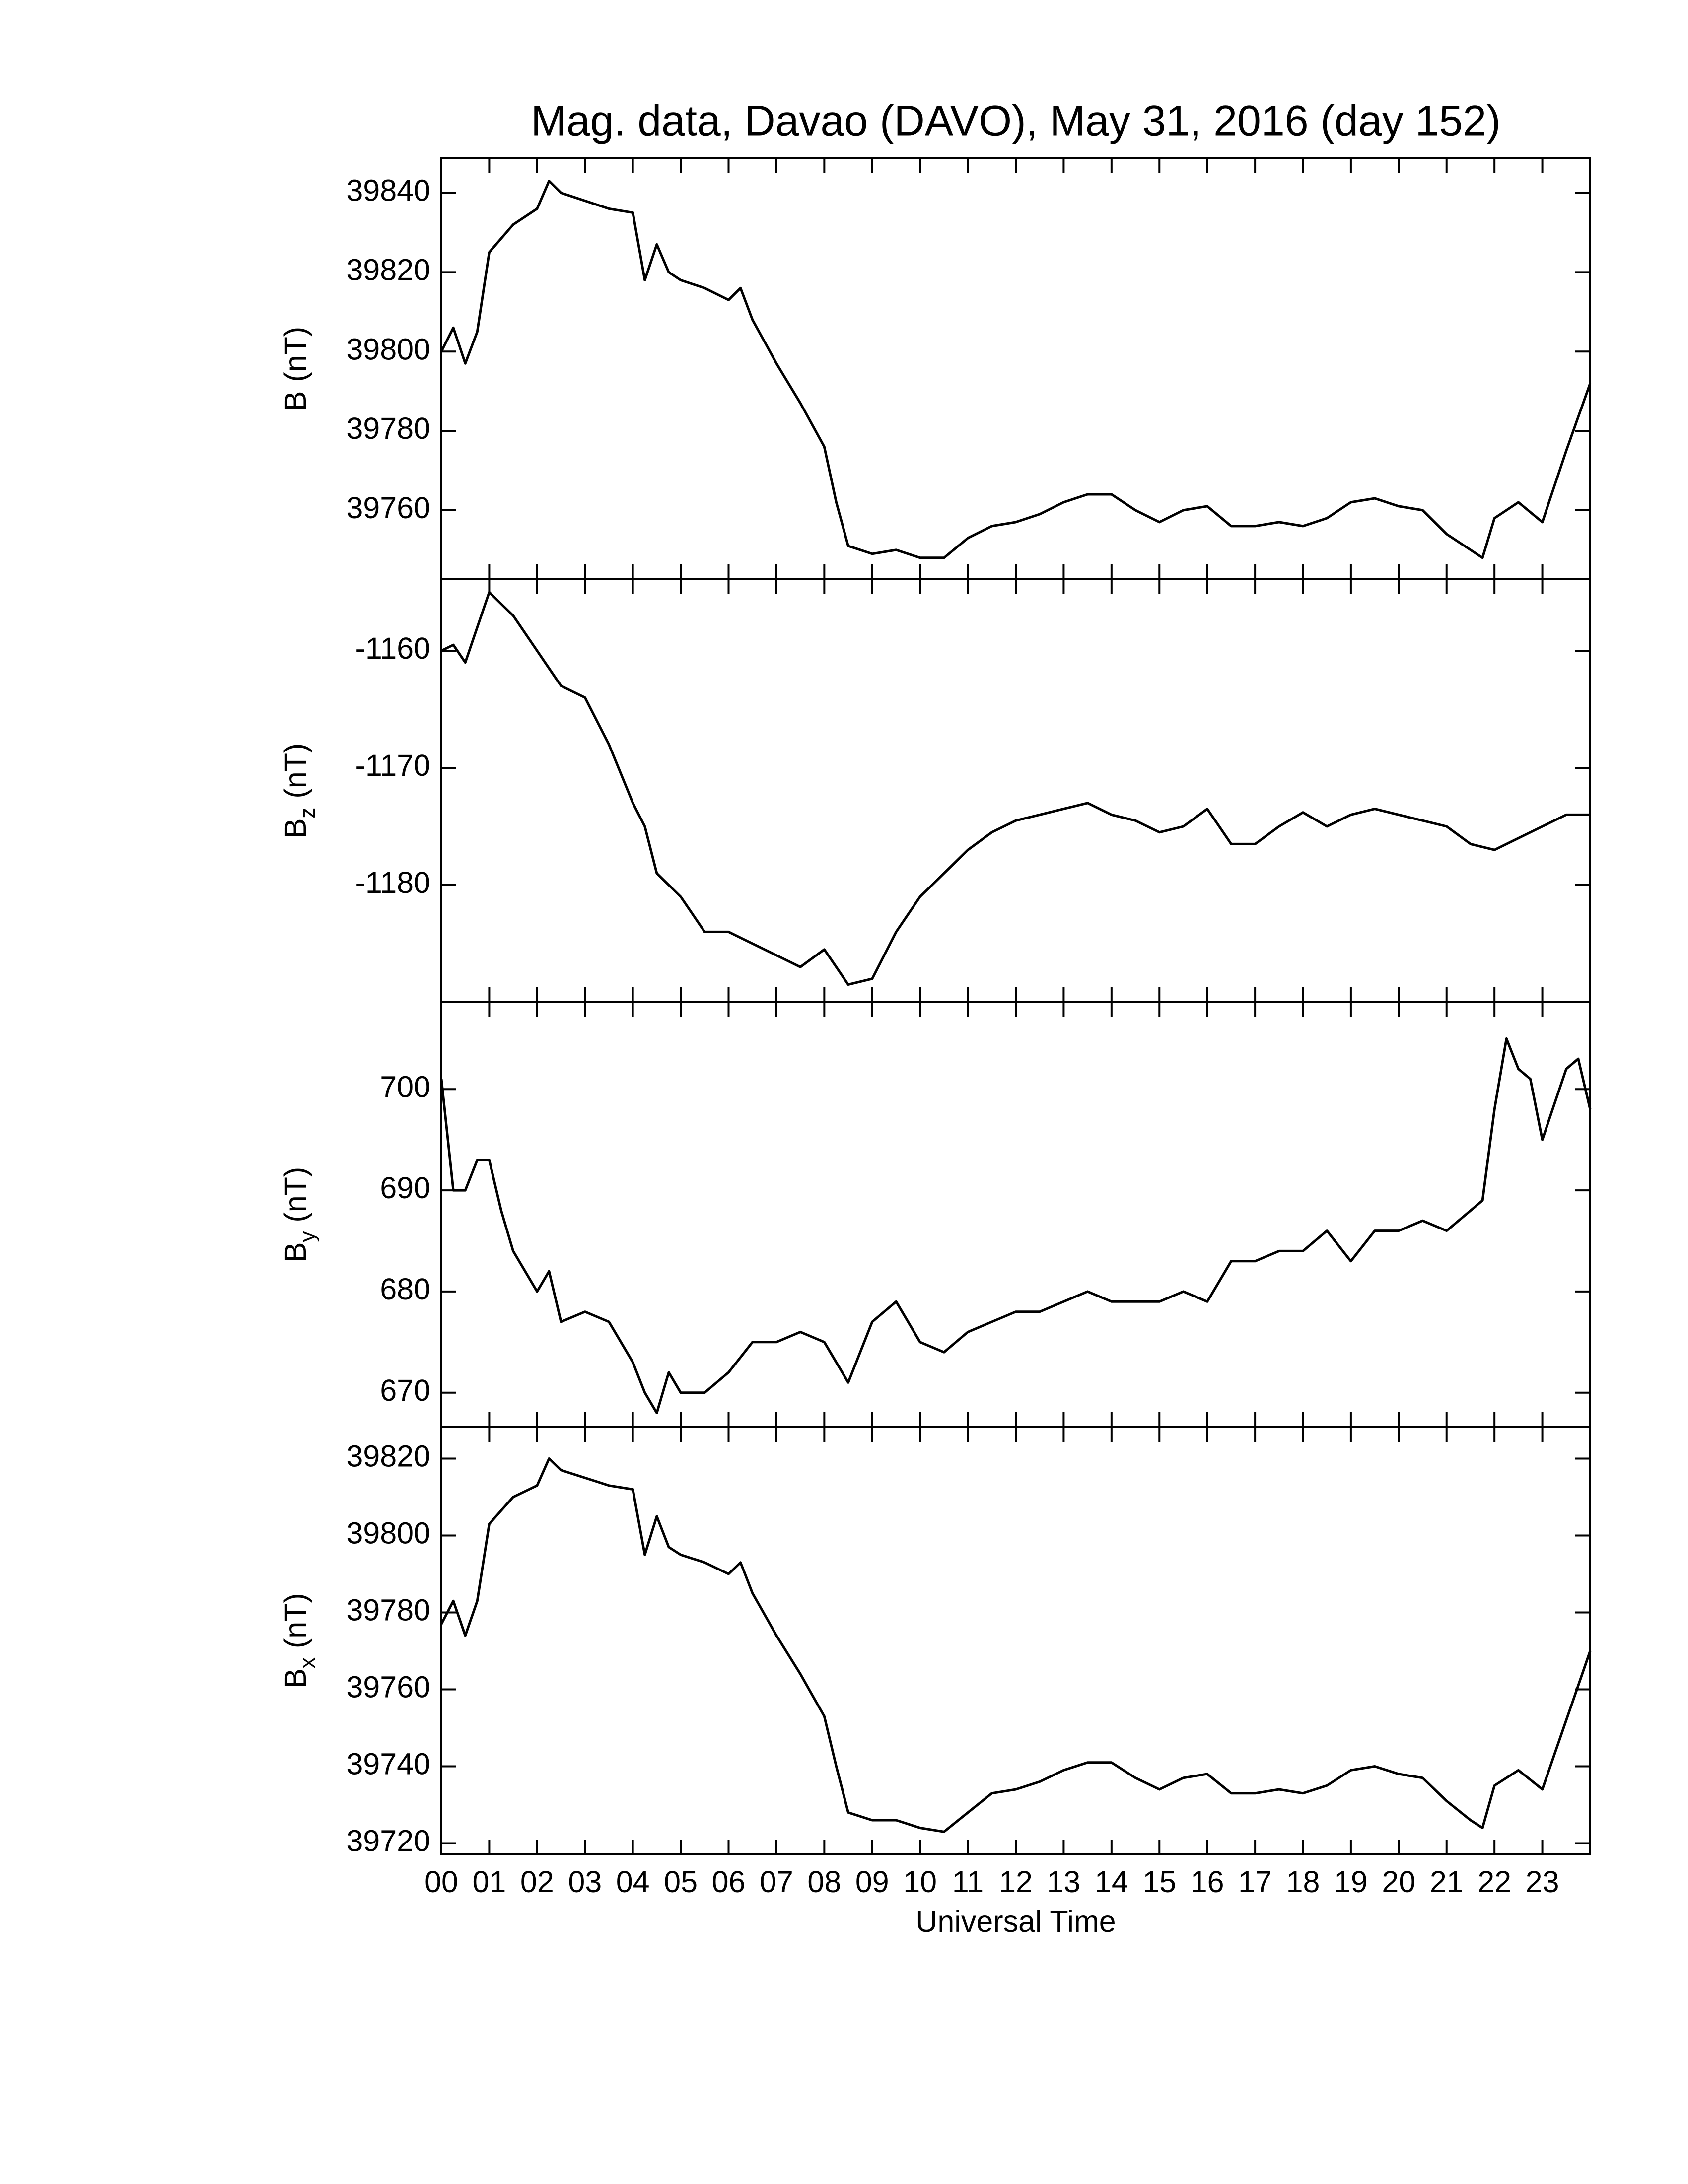  Describe the element at coordinates (1542, 1882) in the screenshot. I see `x-tick-label: 23` at that location.